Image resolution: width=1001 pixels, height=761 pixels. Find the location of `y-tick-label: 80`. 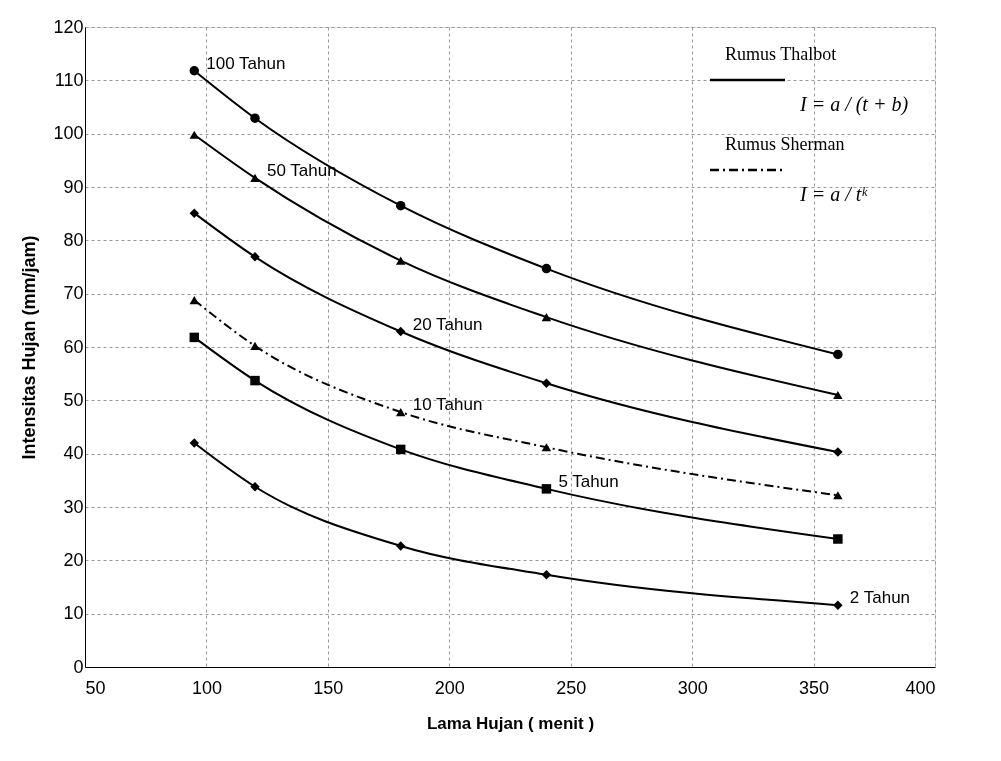

y-tick-label: 80 is located at coordinates (73, 239).